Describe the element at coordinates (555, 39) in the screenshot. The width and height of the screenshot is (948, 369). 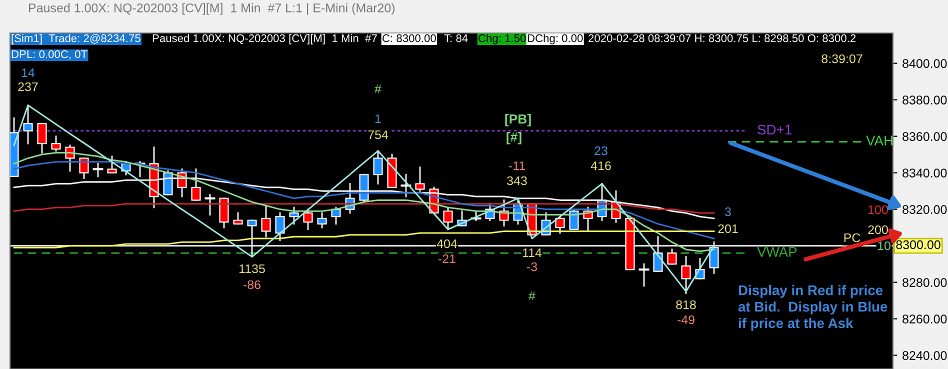
I see `annotation: DChg: 0.00` at that location.